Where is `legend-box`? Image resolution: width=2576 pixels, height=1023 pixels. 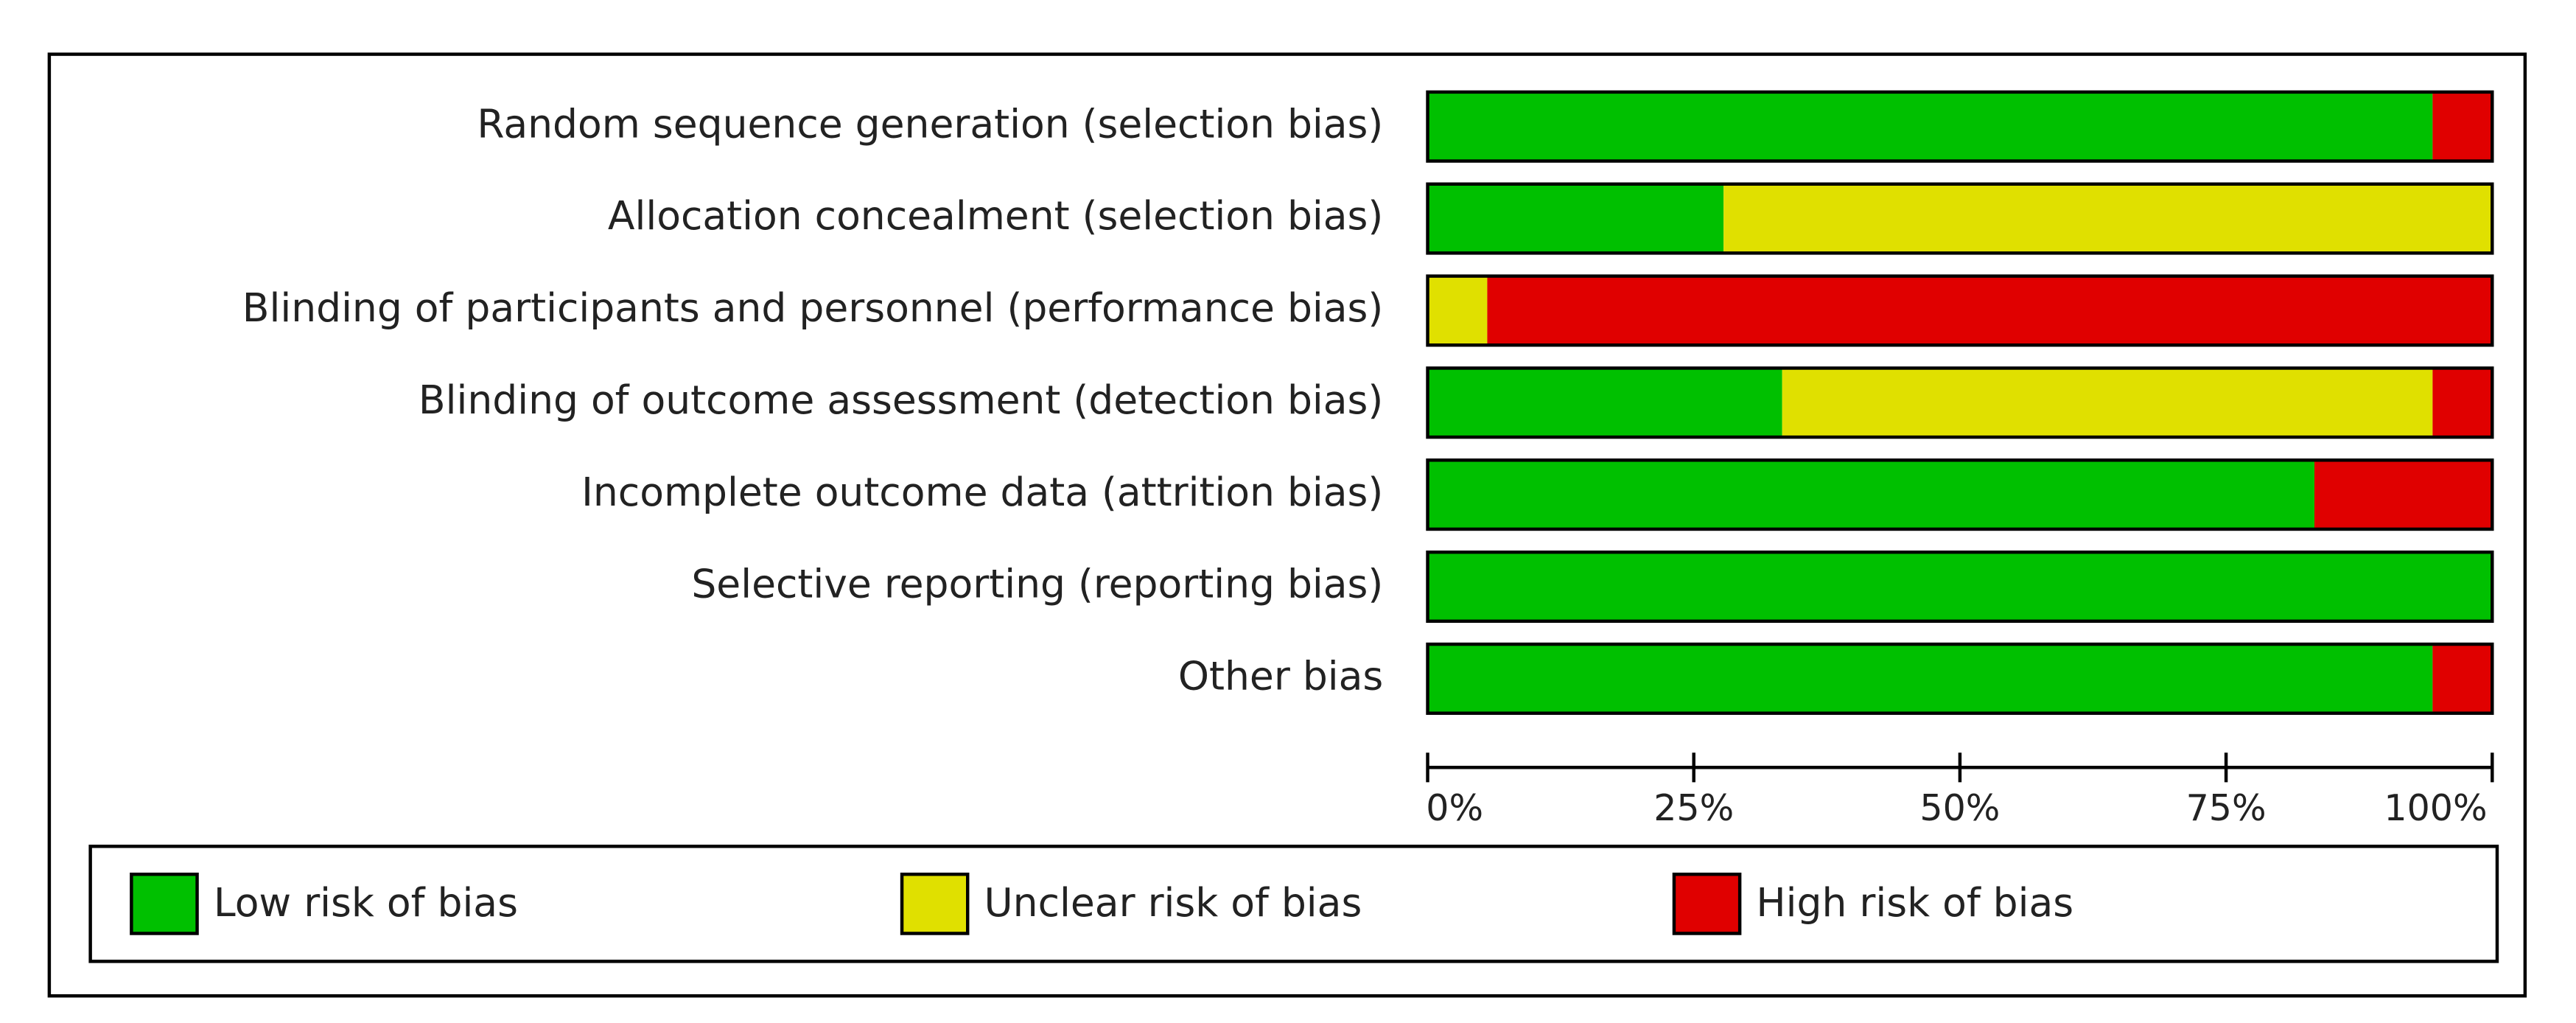 legend-box is located at coordinates (1293, 904).